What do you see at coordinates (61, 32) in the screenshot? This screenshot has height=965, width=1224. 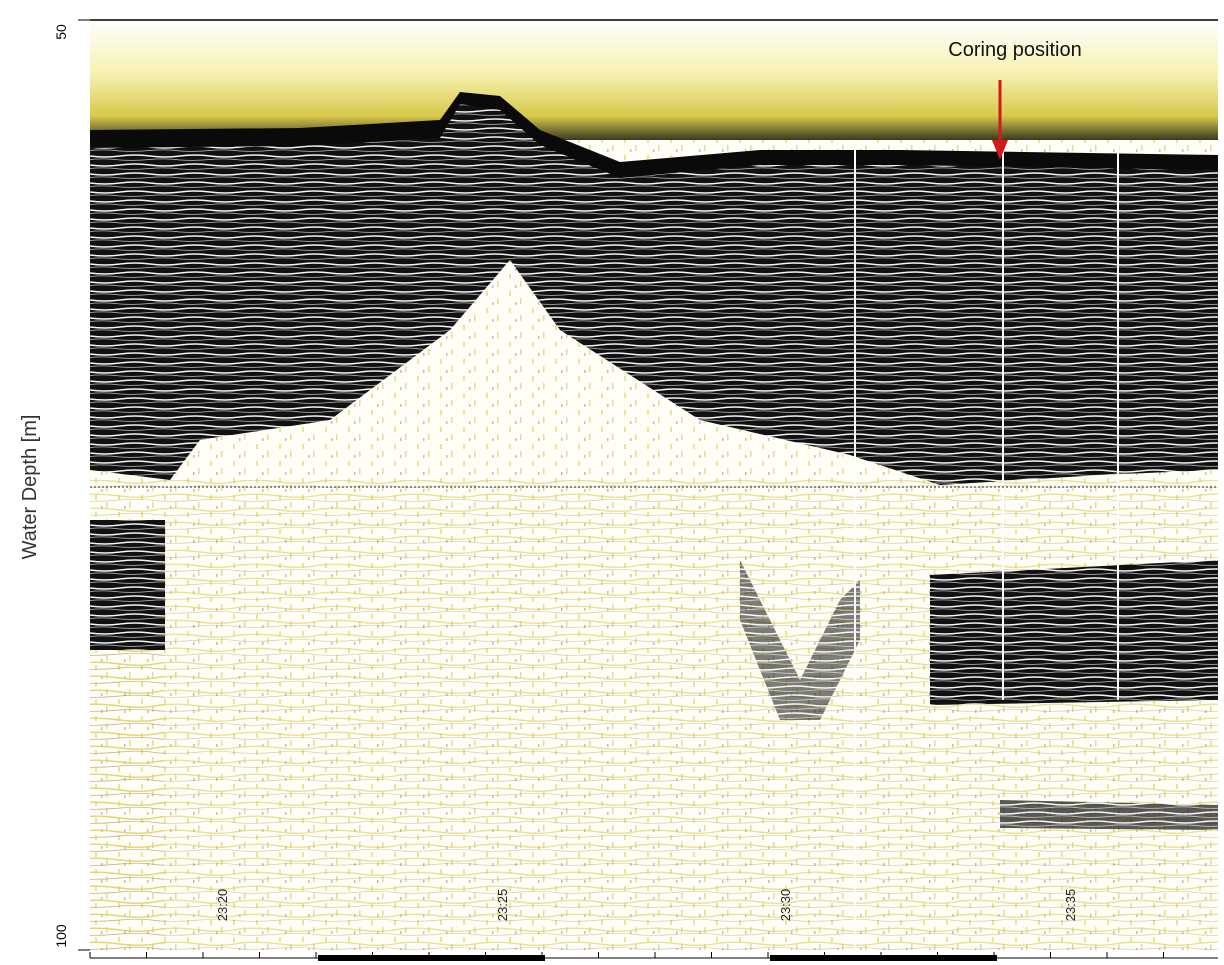 I see `y-tick-label: 50` at bounding box center [61, 32].